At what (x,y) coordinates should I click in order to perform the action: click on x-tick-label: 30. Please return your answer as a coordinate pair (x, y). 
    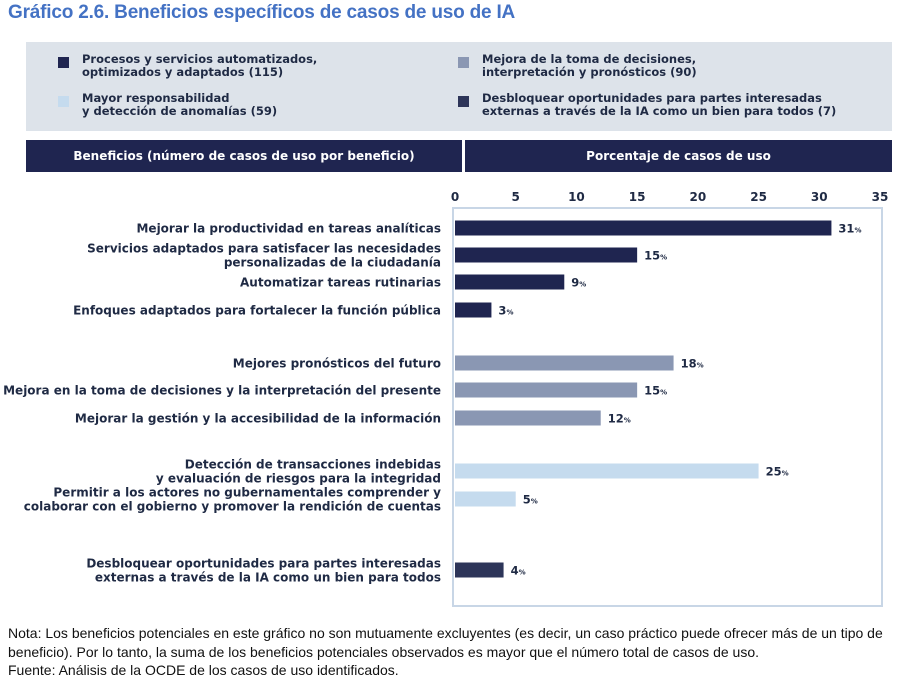
    Looking at the image, I should click on (819, 197).